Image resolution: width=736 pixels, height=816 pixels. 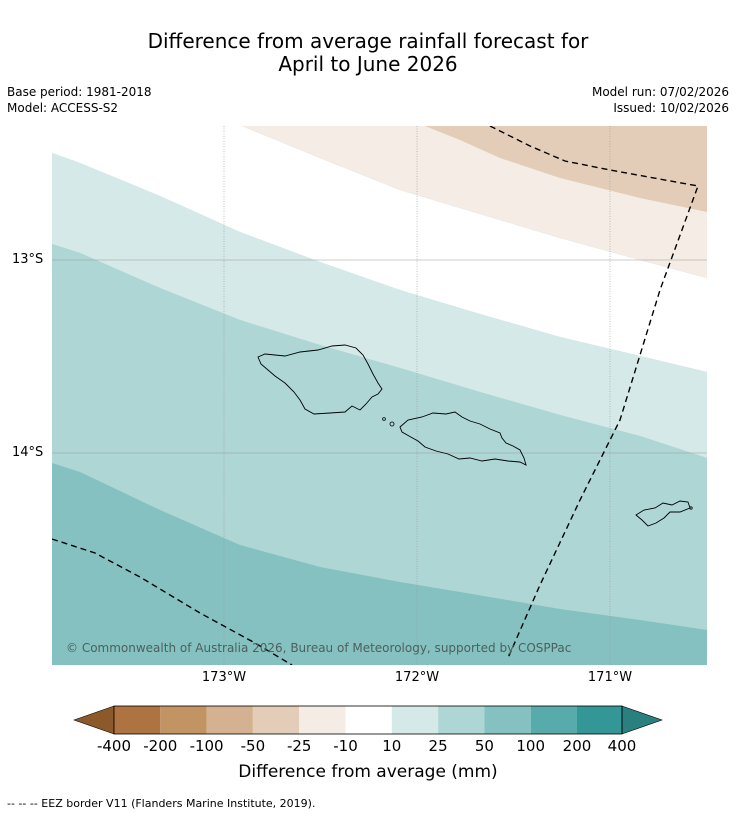 What do you see at coordinates (320, 379) in the screenshot?
I see `savaii-island` at bounding box center [320, 379].